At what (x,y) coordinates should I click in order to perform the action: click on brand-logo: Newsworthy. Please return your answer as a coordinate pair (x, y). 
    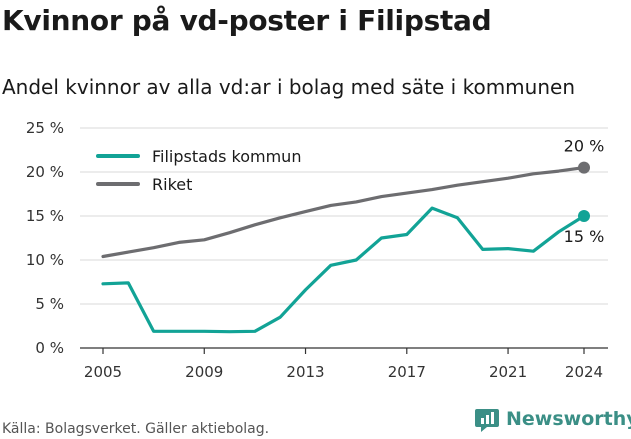
    Looking at the image, I should click on (552, 419).